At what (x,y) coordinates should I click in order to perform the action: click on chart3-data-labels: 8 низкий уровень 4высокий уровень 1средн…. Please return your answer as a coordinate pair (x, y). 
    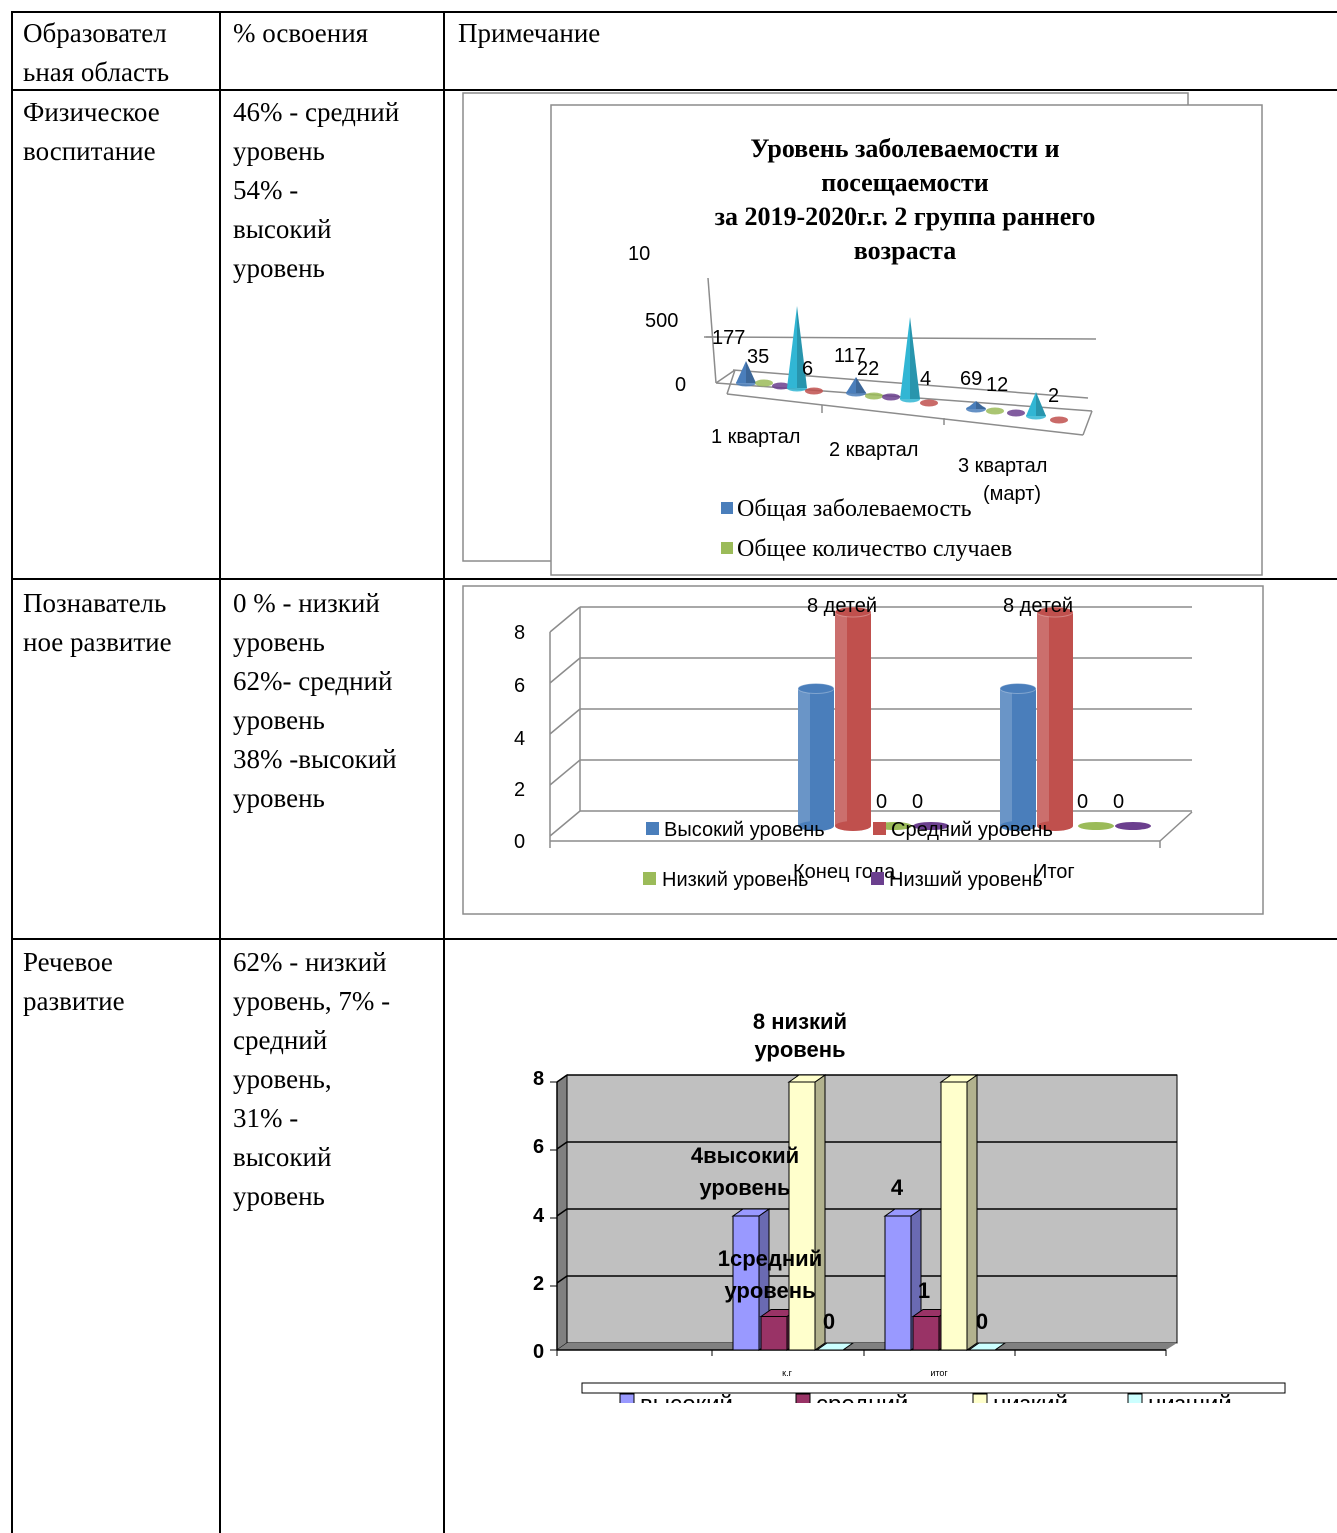
    Looking at the image, I should click on (839, 1171).